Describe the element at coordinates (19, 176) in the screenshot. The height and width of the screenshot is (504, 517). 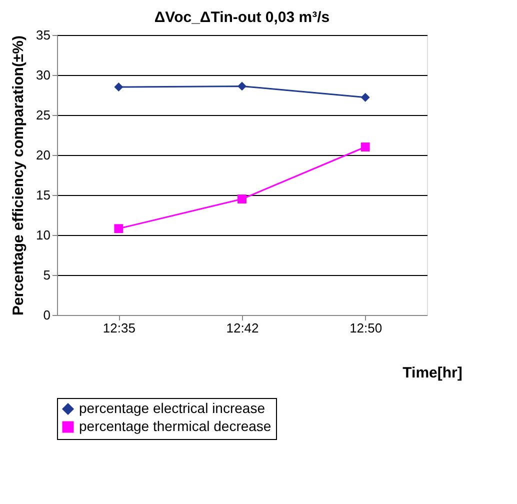
I see `y-axis-title: Percentage efficiency comparation(±%)` at that location.